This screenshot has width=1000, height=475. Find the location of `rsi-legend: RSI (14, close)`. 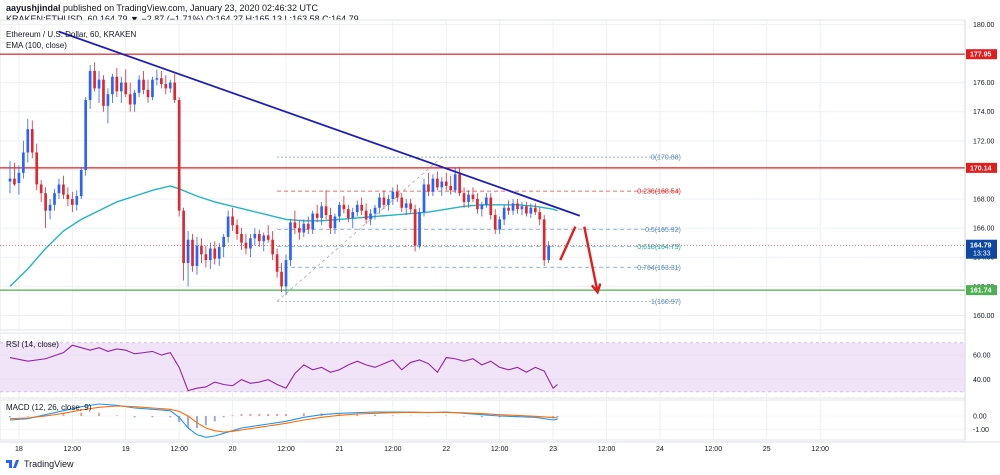

rsi-legend: RSI (14, close) is located at coordinates (32, 344).